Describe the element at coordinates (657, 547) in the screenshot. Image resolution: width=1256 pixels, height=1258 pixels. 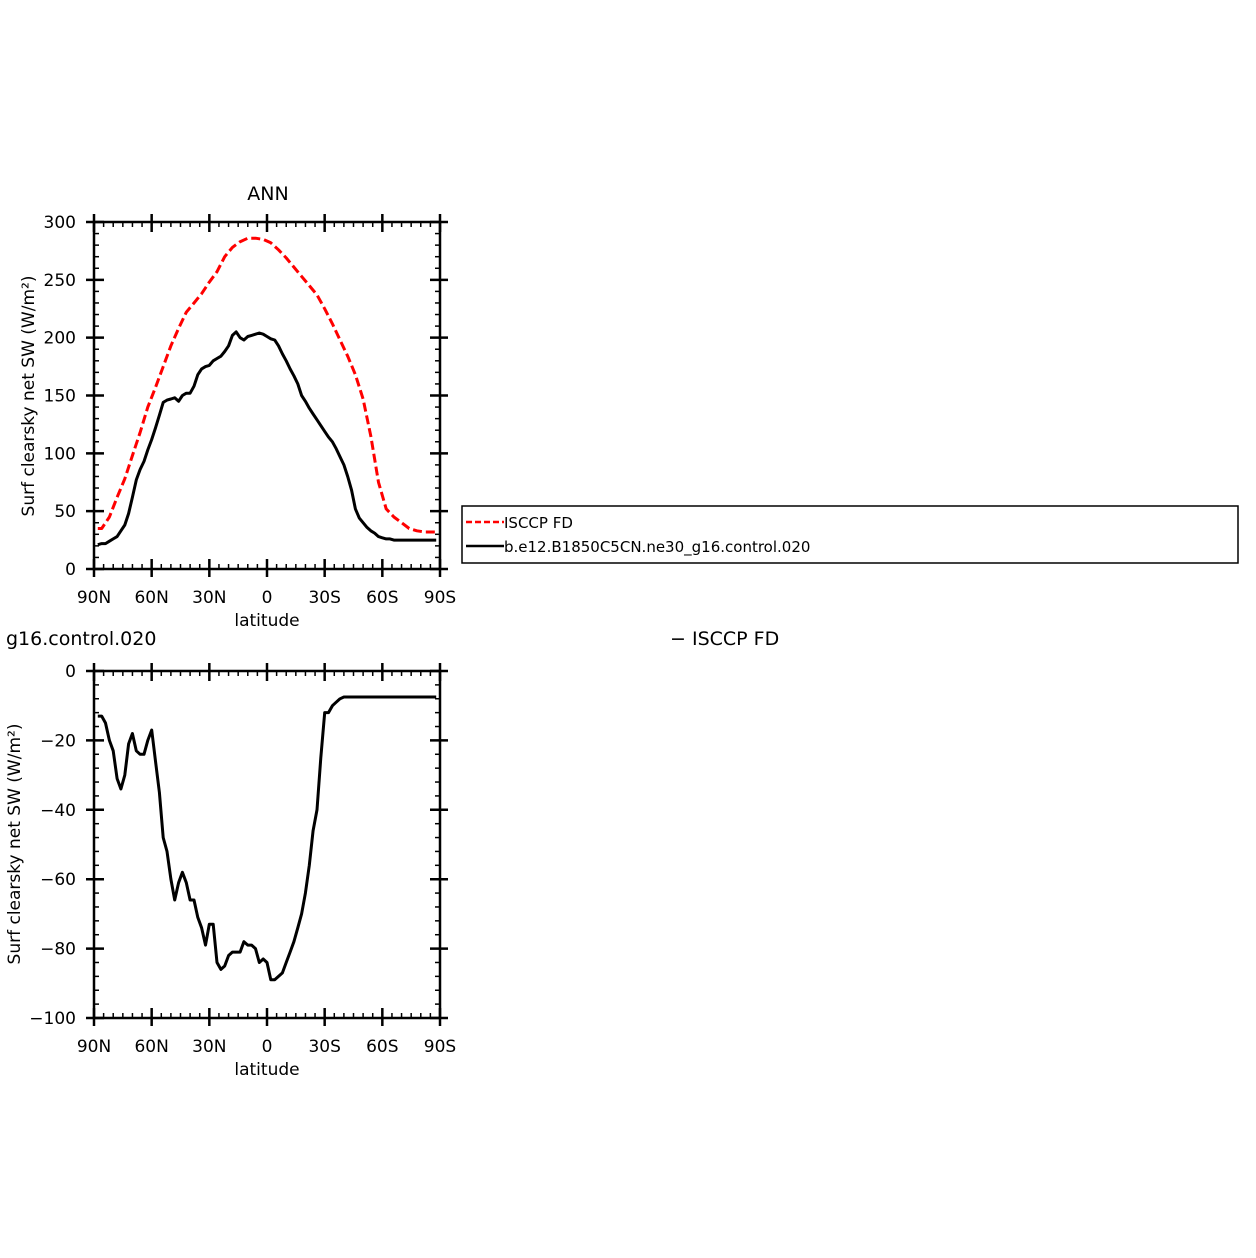
I see `legend-label-model: b.e12.B1850C5CN.ne30_g16.control.020` at that location.